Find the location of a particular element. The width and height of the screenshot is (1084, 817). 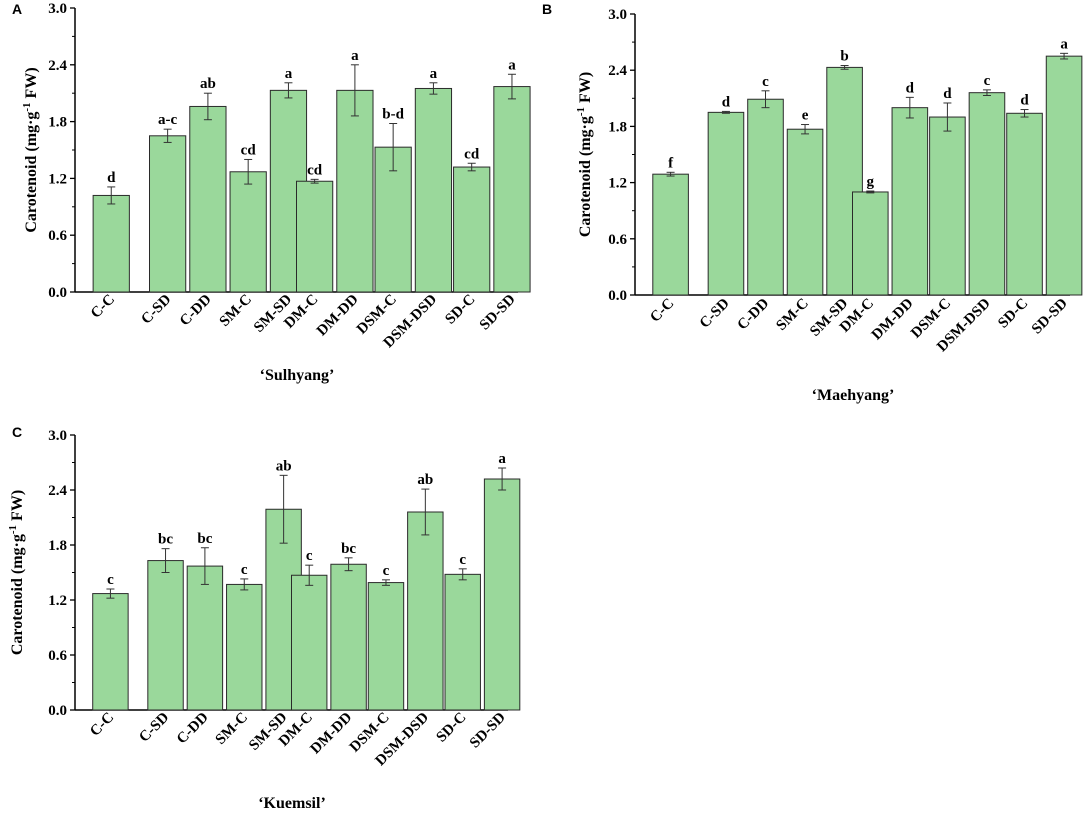

panel-letter: A is located at coordinates (17, 9).